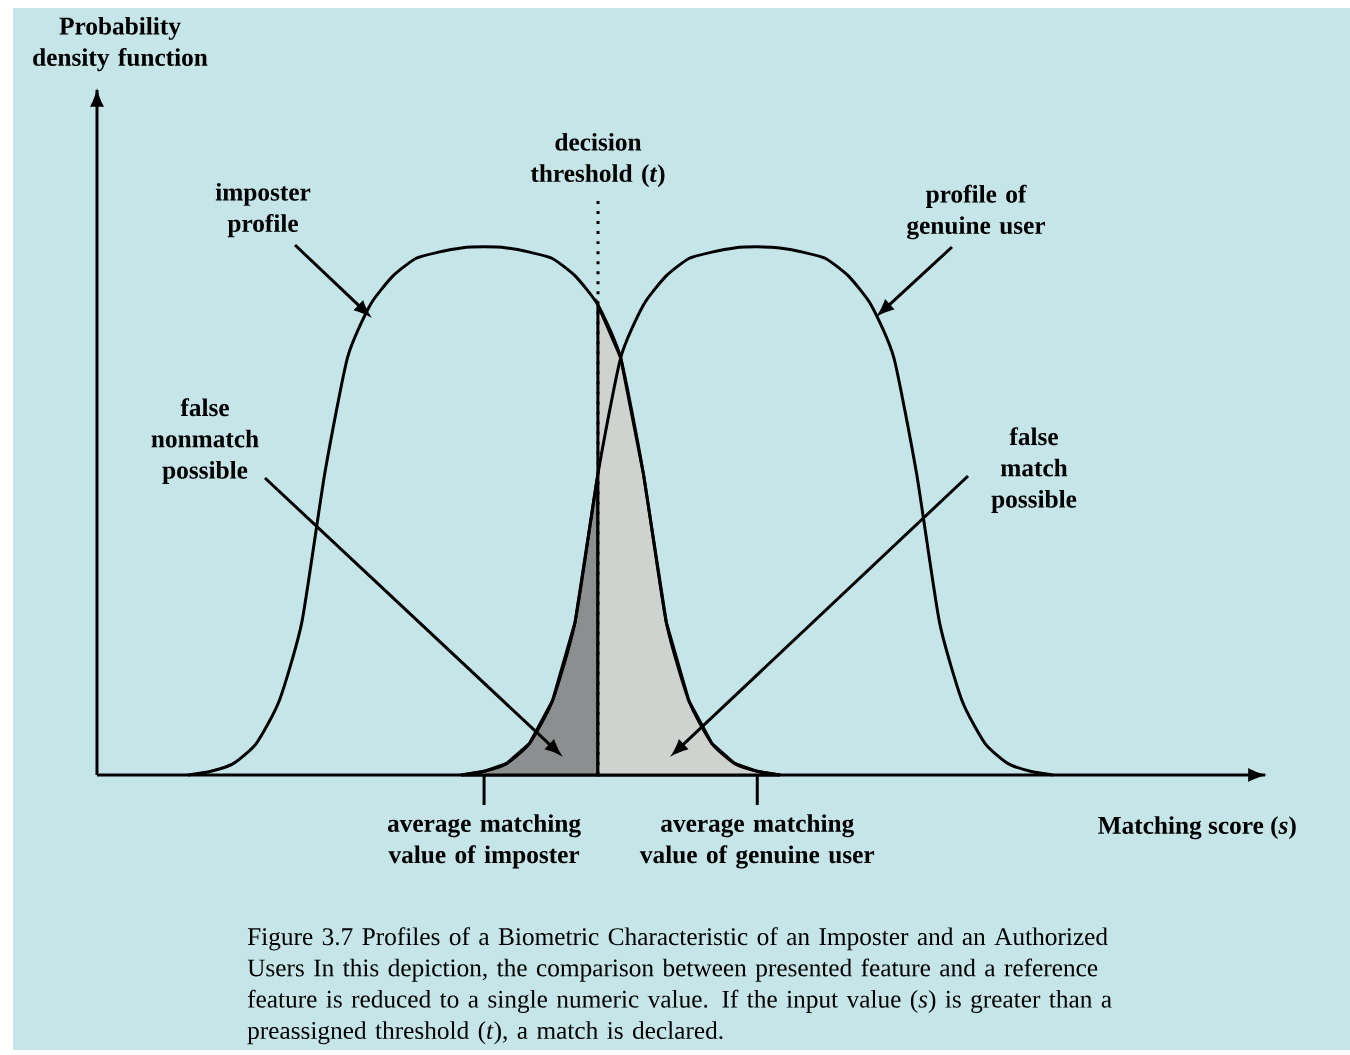 This screenshot has width=1350, height=1055. Describe the element at coordinates (1197, 828) in the screenshot. I see `x-axis-title: Matching score (s)` at that location.